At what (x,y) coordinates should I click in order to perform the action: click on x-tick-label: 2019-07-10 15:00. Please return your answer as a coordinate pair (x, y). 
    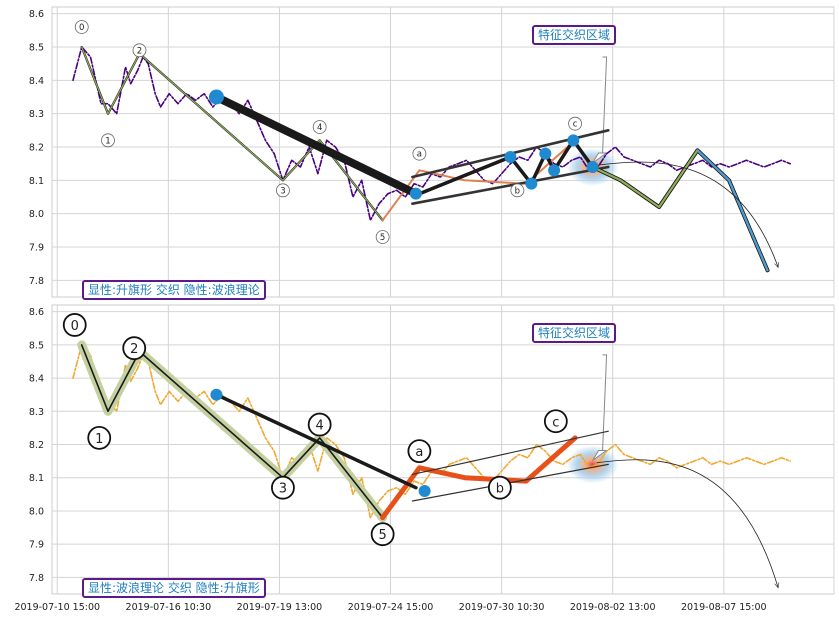
    Looking at the image, I should click on (57, 607).